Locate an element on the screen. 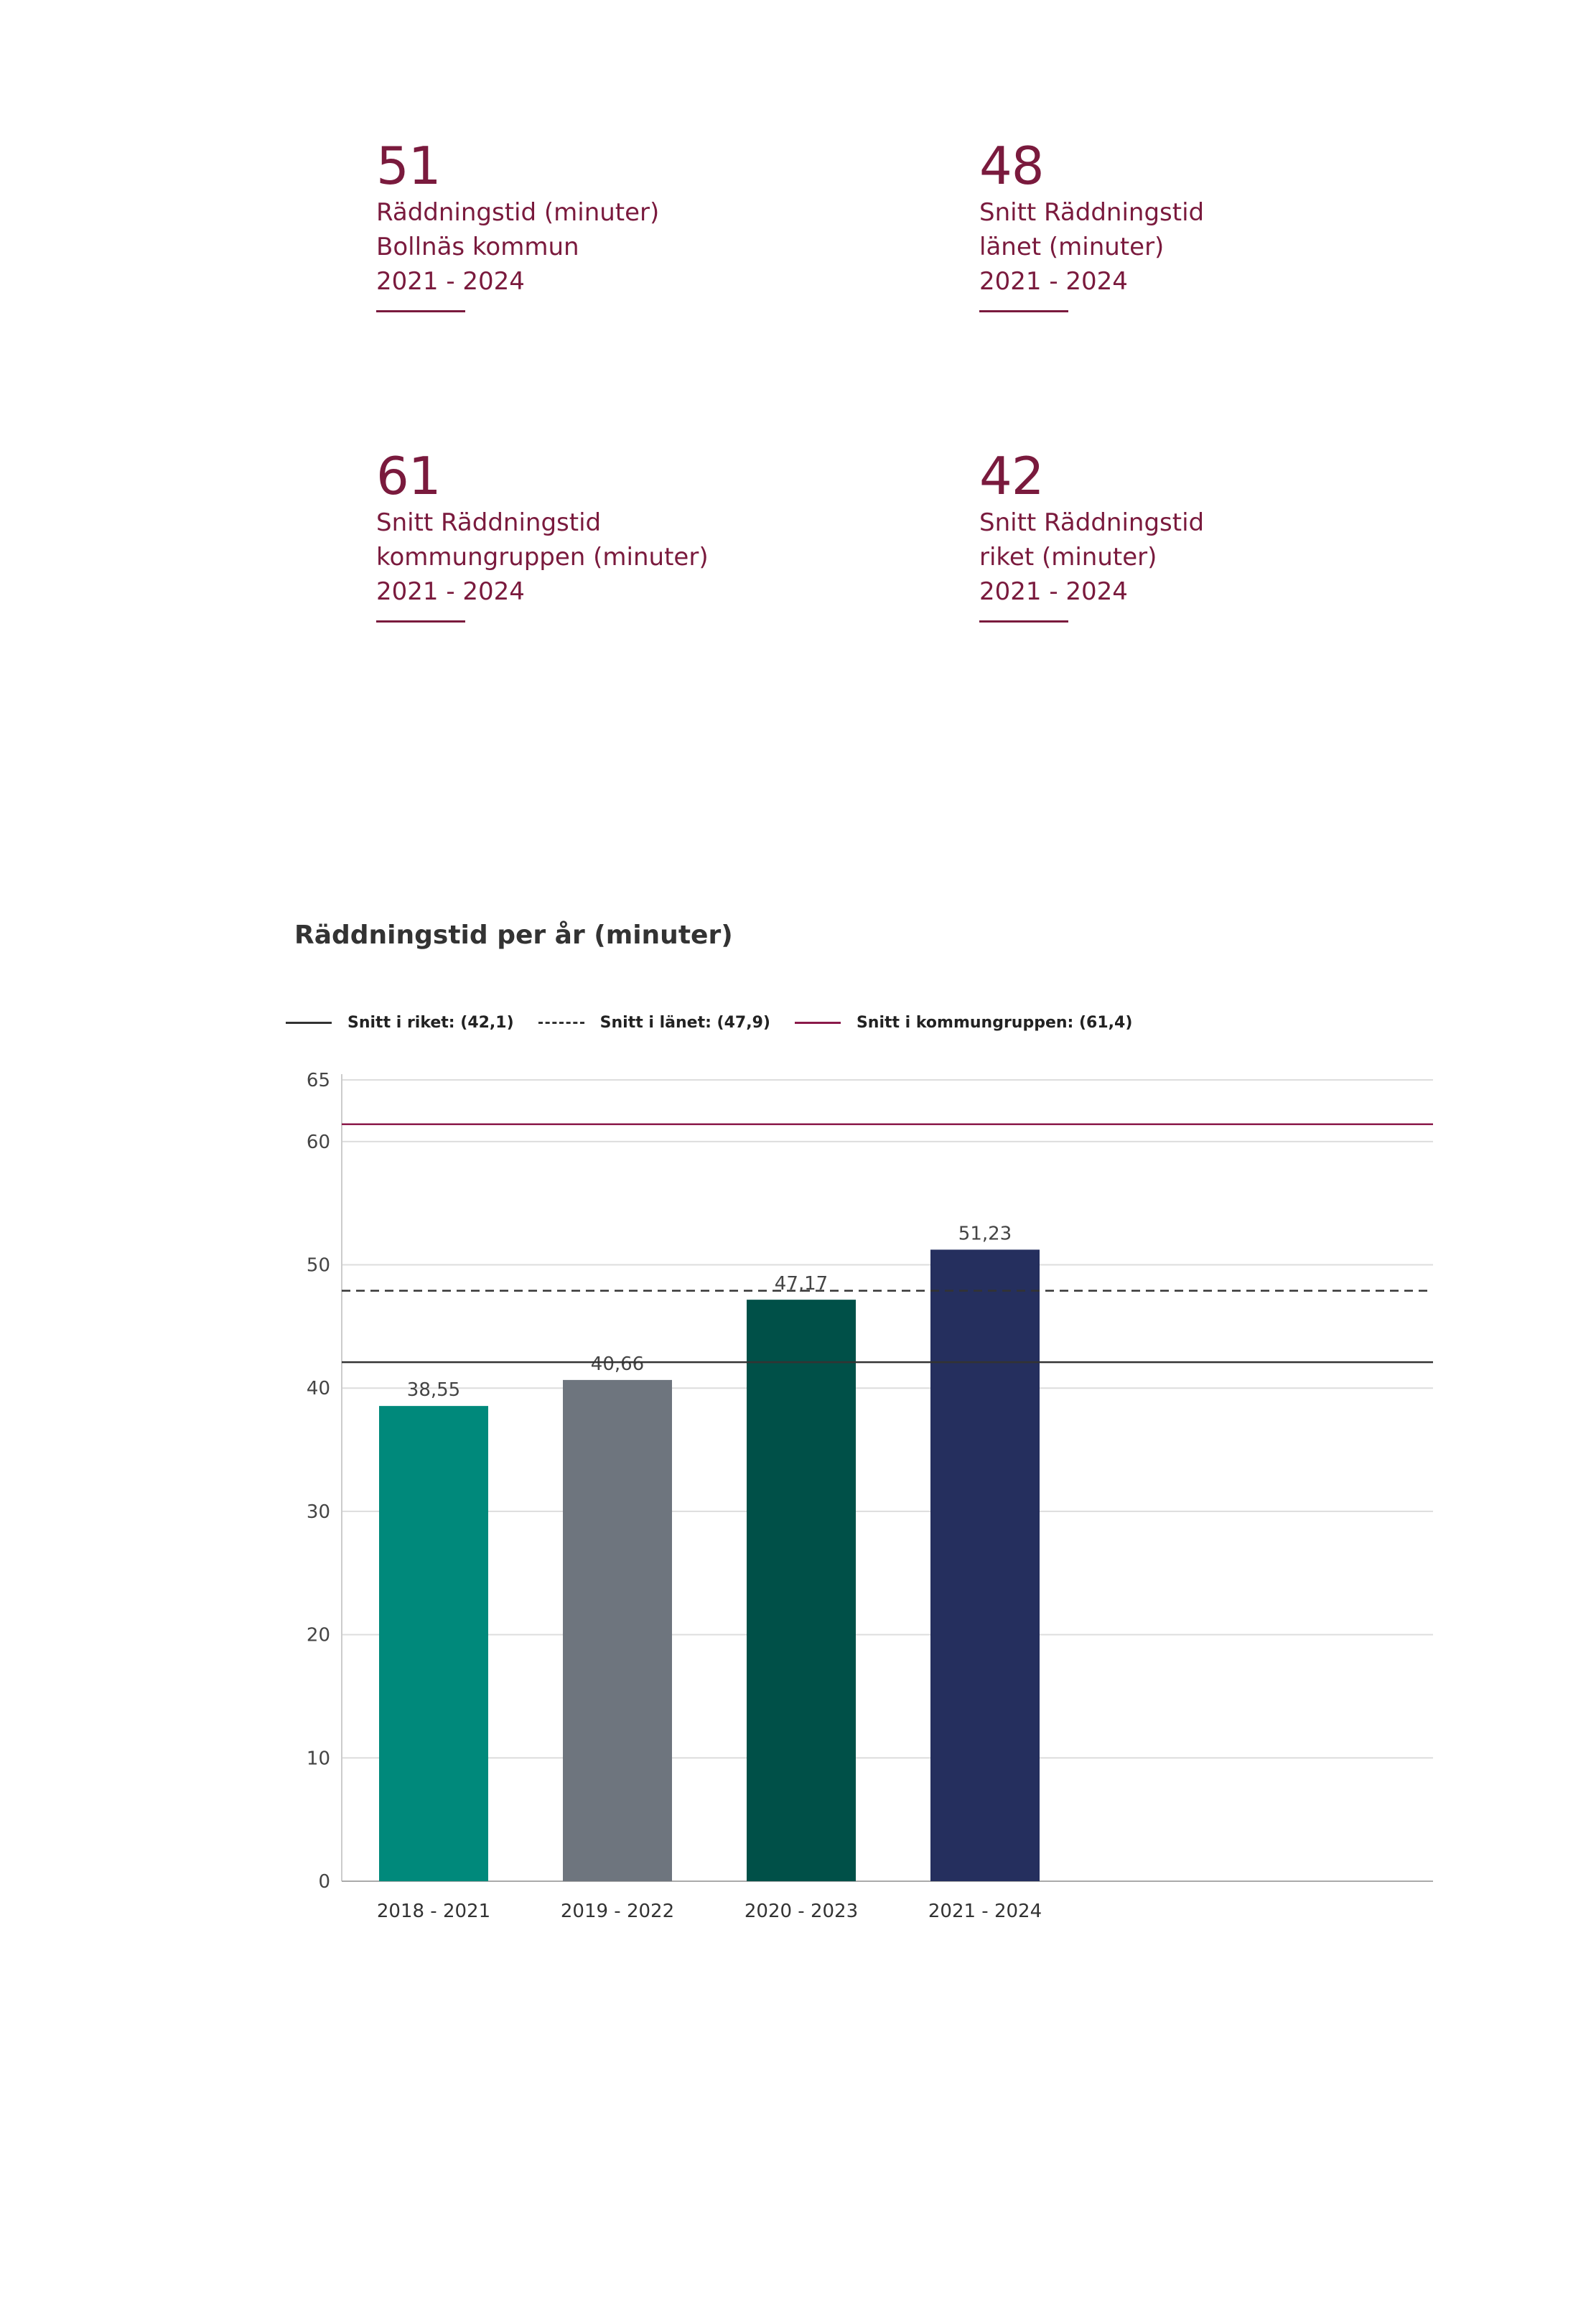  legend-label-riket: Snitt i riket: (42,1) is located at coordinates (430, 1022).